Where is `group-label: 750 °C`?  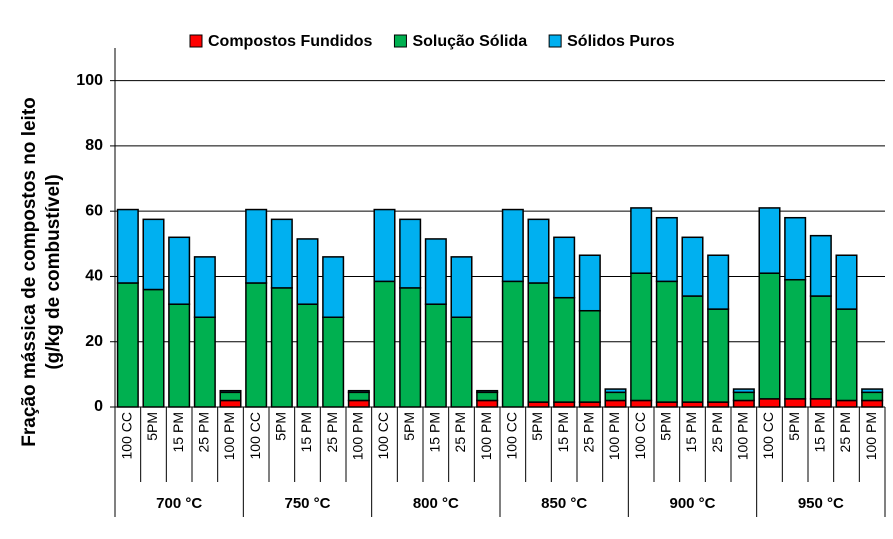 group-label: 750 °C is located at coordinates (307, 503).